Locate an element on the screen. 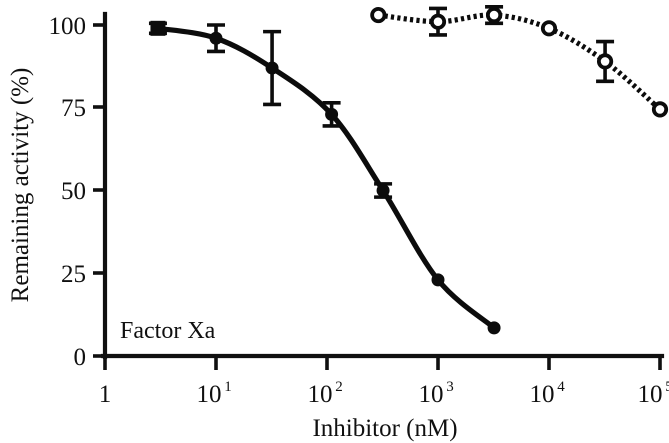 The image size is (669, 443). y-tick-label-25: 25 is located at coordinates (73, 274).